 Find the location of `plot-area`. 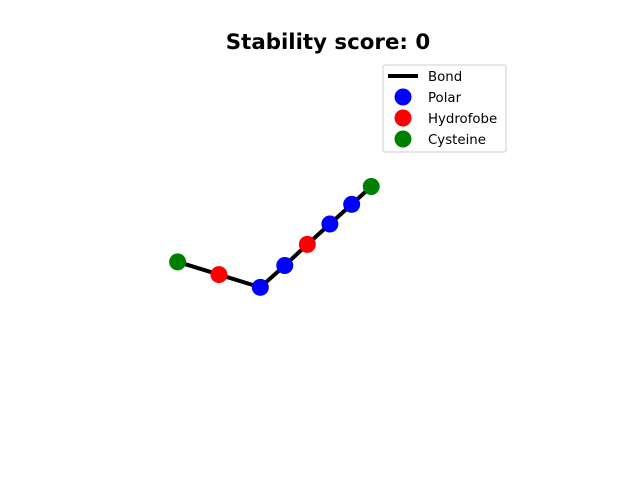

plot-area is located at coordinates (274, 236).